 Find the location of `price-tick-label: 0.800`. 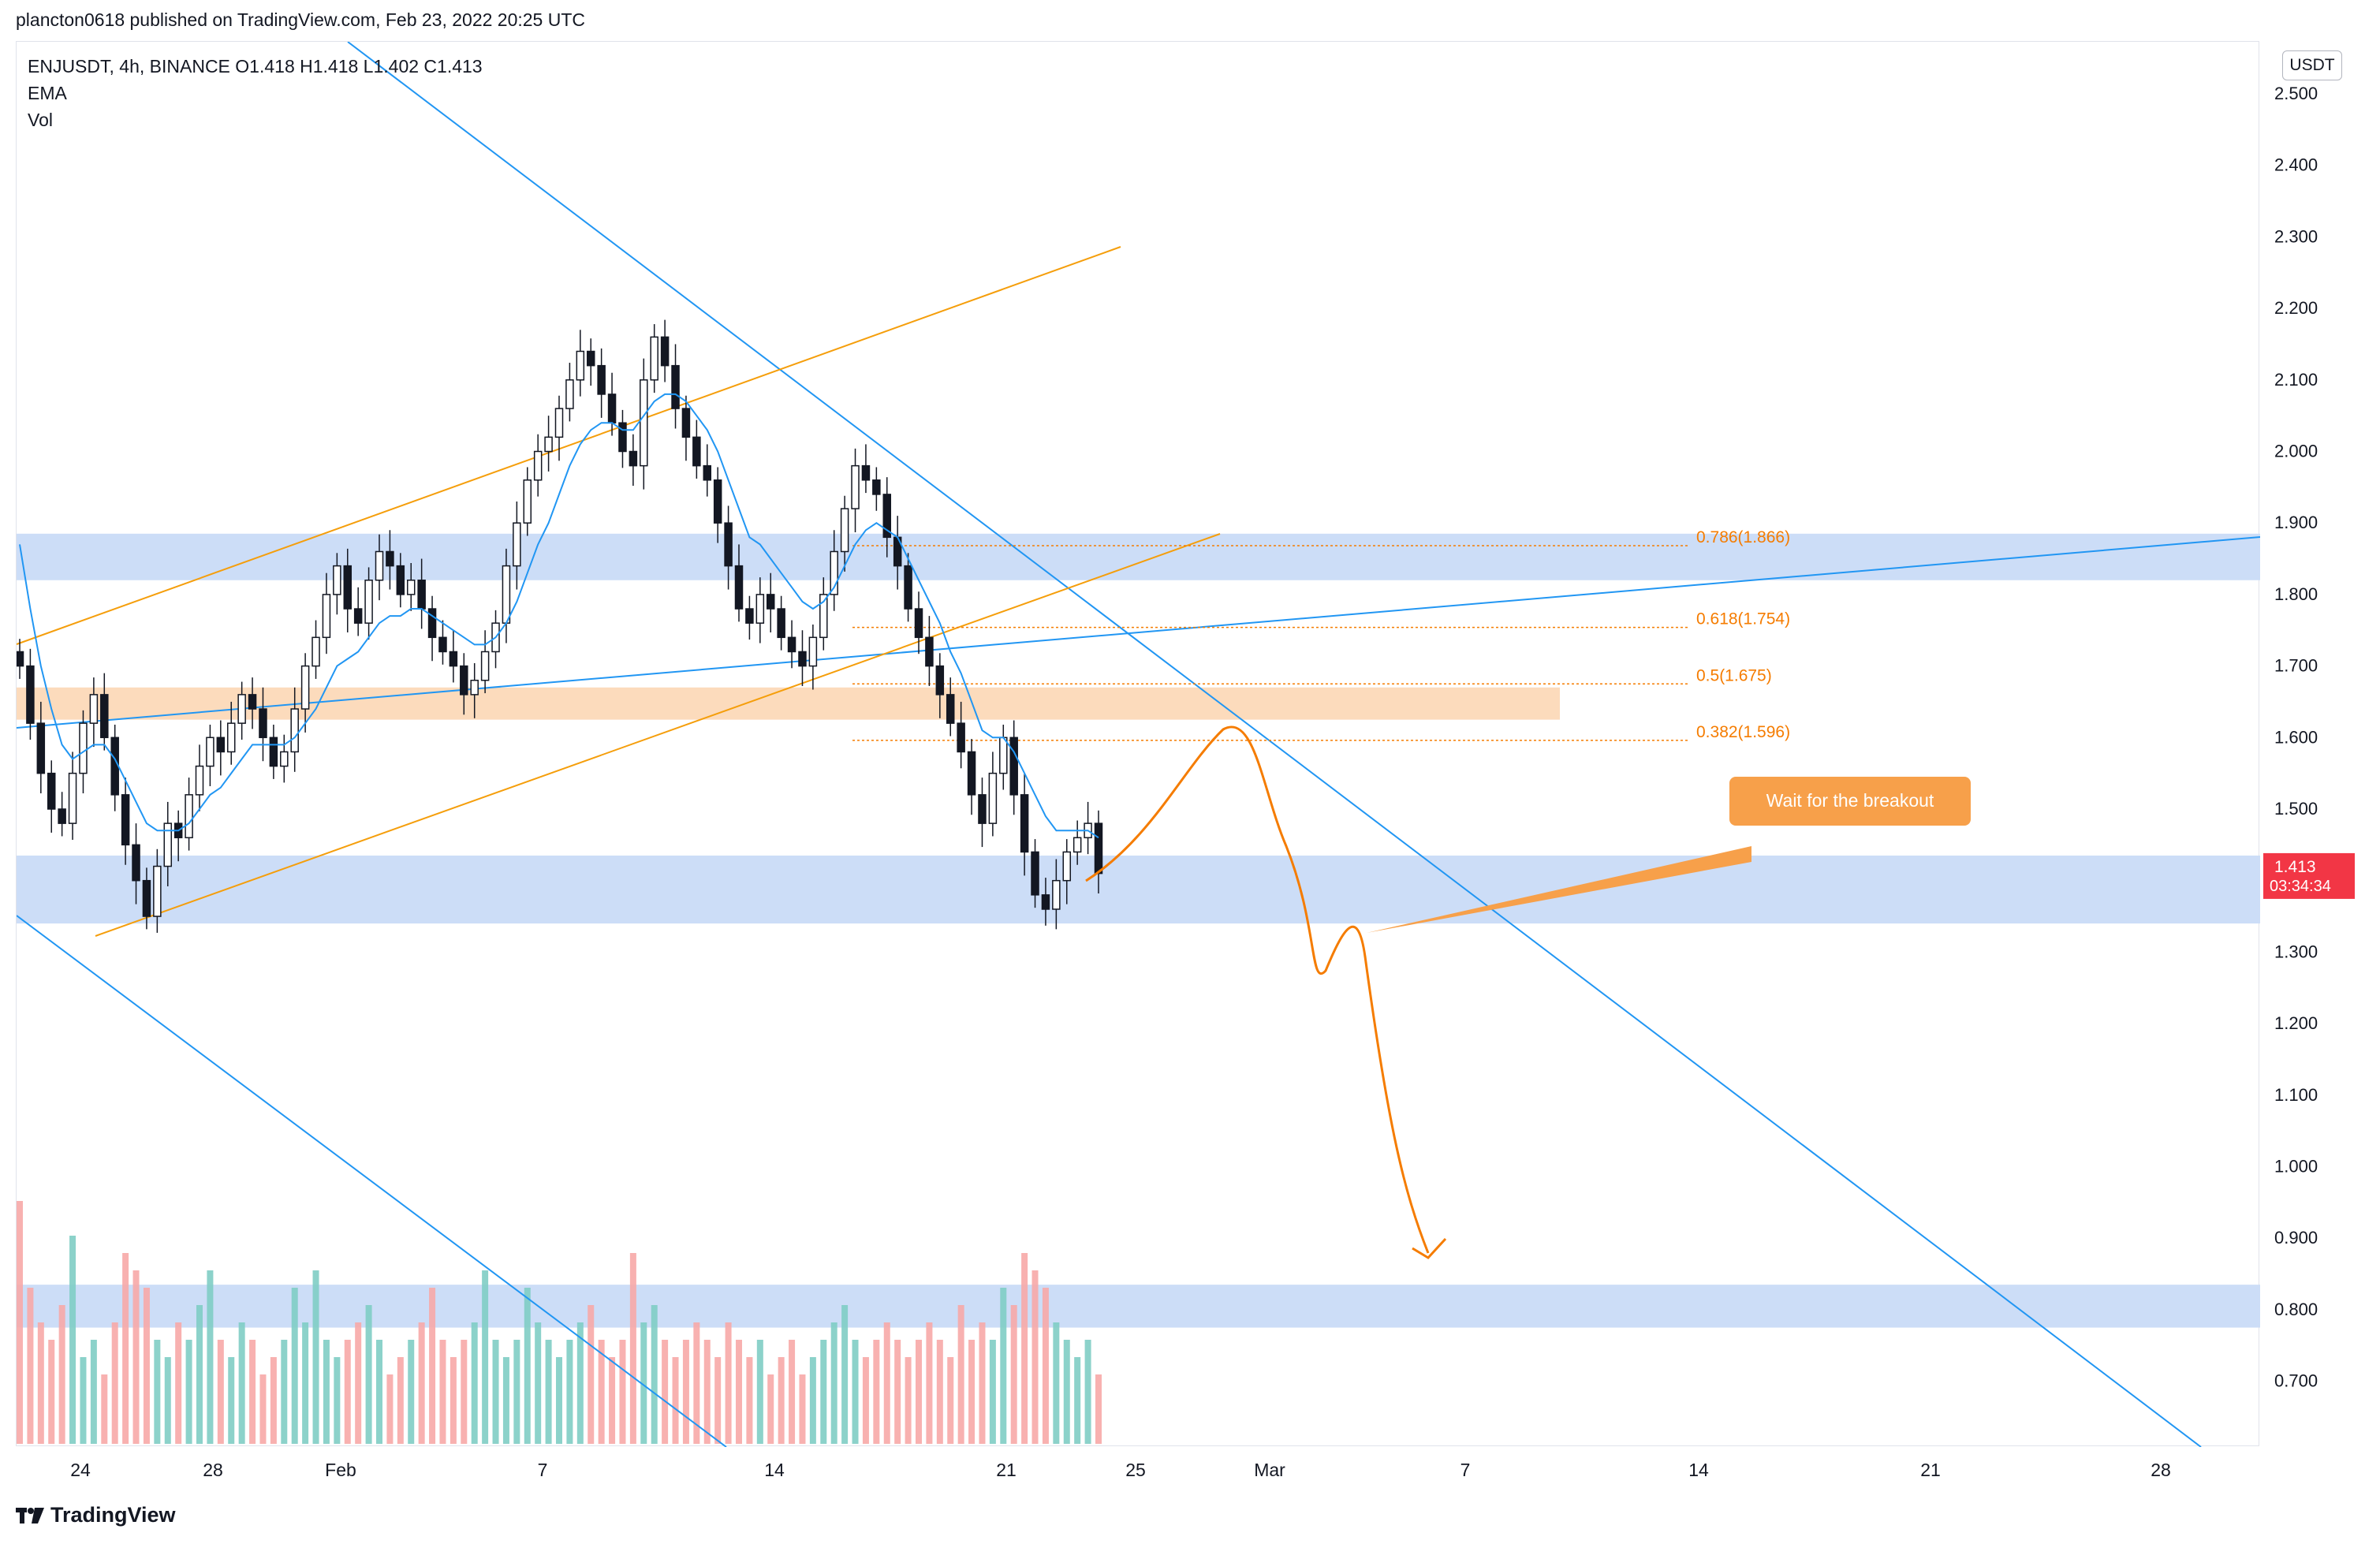

price-tick-label: 0.800 is located at coordinates (2296, 1309).